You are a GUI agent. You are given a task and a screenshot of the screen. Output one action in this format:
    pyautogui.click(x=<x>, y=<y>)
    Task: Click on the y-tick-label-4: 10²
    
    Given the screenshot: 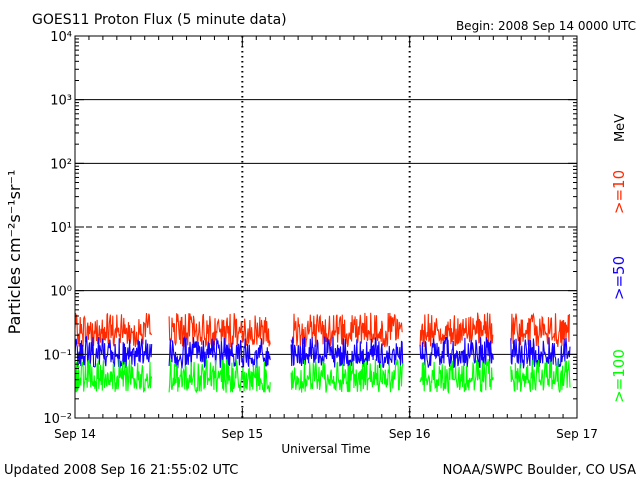 What is the action you would take?
    pyautogui.click(x=61, y=164)
    